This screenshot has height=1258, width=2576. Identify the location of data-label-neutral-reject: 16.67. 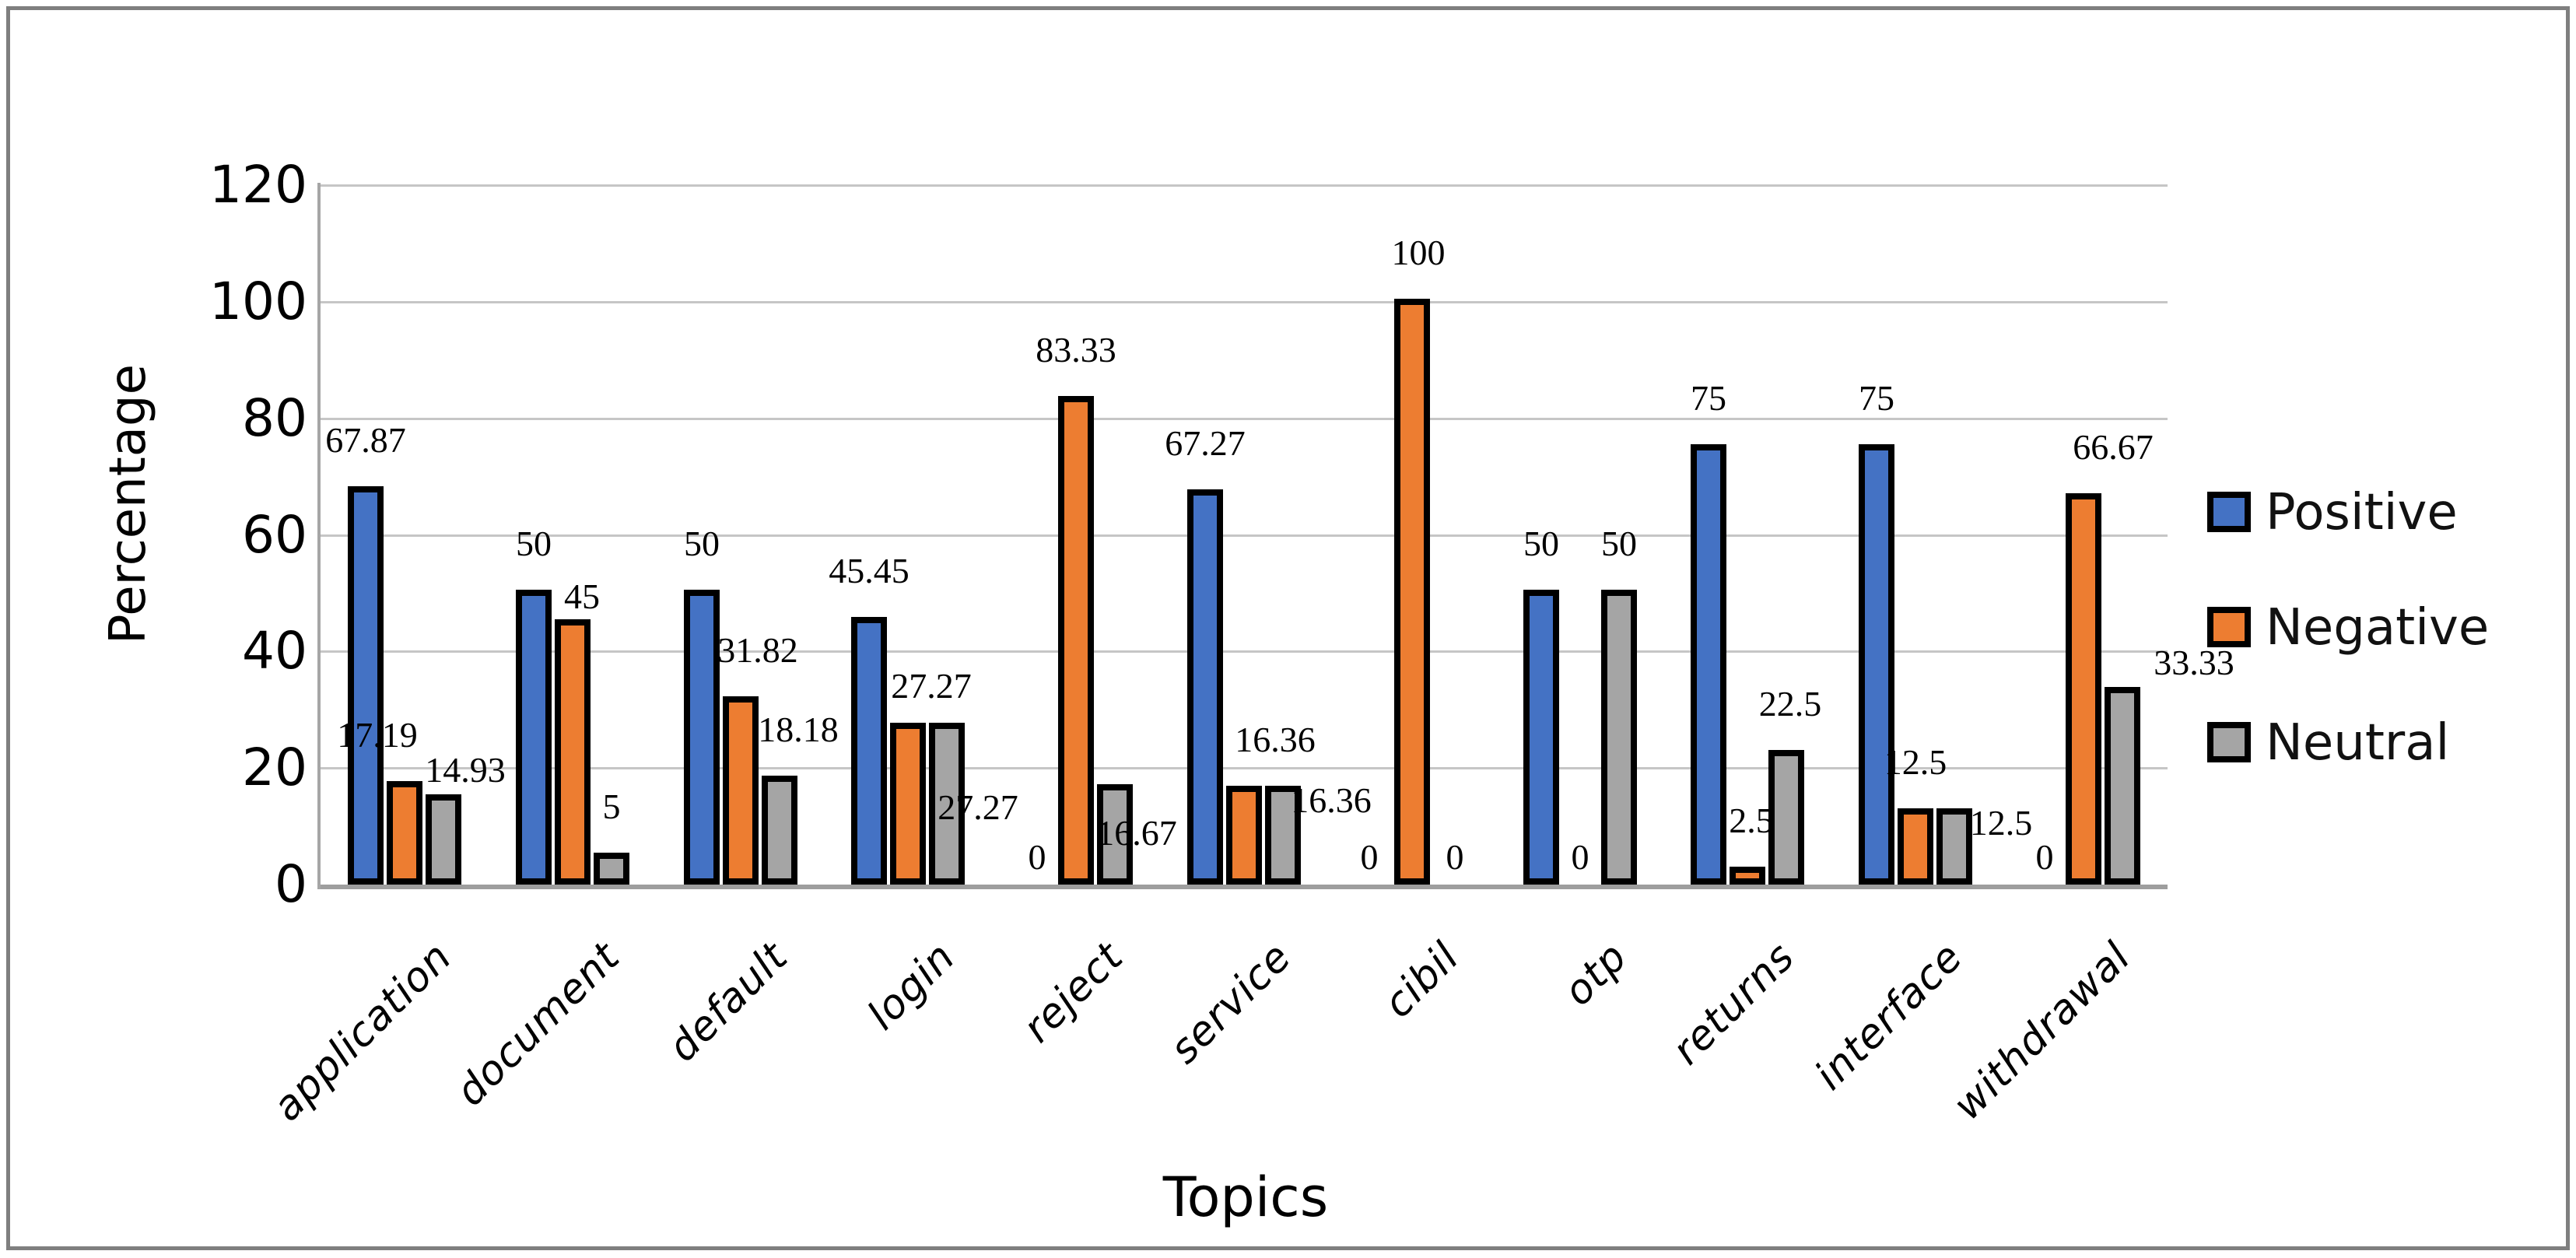
(1136, 833).